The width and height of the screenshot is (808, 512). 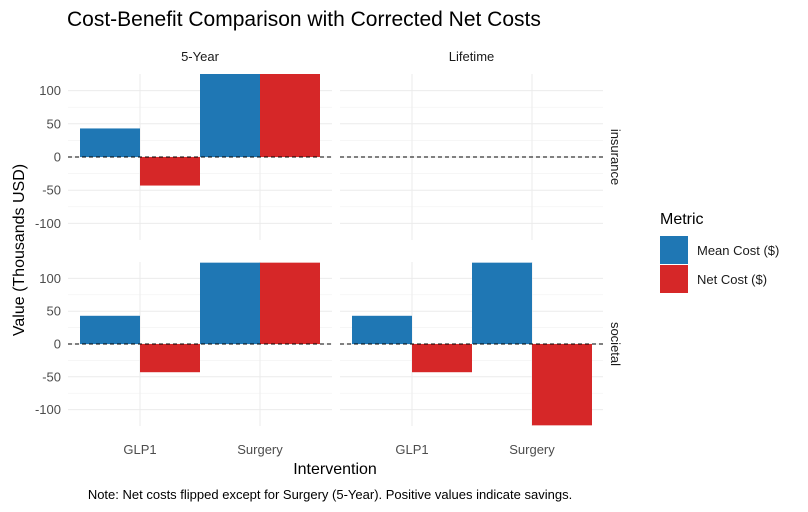 I want to click on legend-label-net-cost: Net Cost ($), so click(x=732, y=279).